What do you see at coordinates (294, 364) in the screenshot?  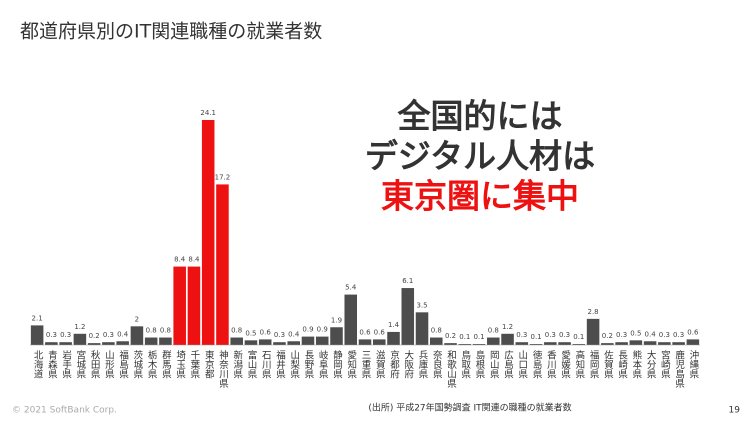 I see `x-tick-label: 山梨県` at bounding box center [294, 364].